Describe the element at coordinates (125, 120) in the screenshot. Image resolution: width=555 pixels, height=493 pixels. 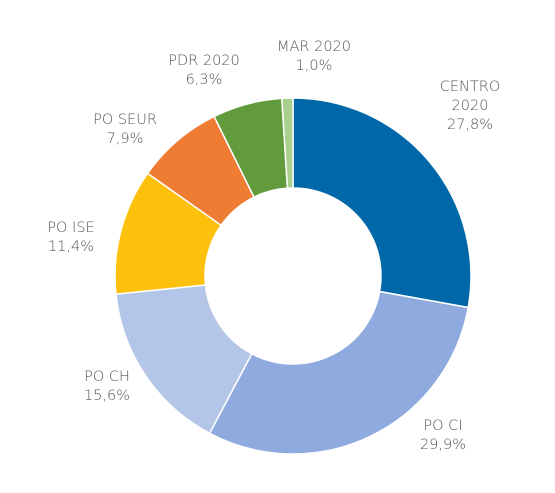
I see `slice-category-label: PO SEUR` at that location.